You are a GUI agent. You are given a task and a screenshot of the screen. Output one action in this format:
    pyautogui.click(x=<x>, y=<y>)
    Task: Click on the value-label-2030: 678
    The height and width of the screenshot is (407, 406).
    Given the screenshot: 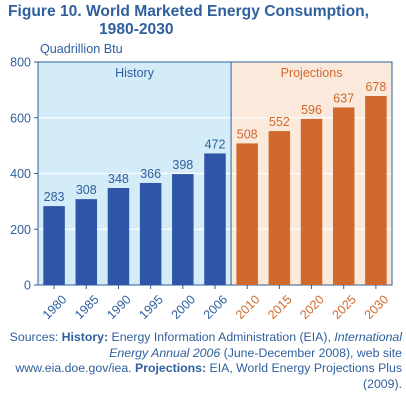 What is the action you would take?
    pyautogui.click(x=375, y=87)
    